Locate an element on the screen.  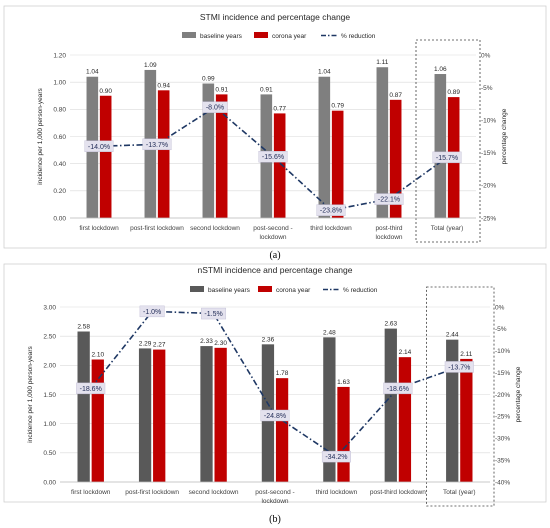
y-tick-label: 0.60 is located at coordinates (59, 137).